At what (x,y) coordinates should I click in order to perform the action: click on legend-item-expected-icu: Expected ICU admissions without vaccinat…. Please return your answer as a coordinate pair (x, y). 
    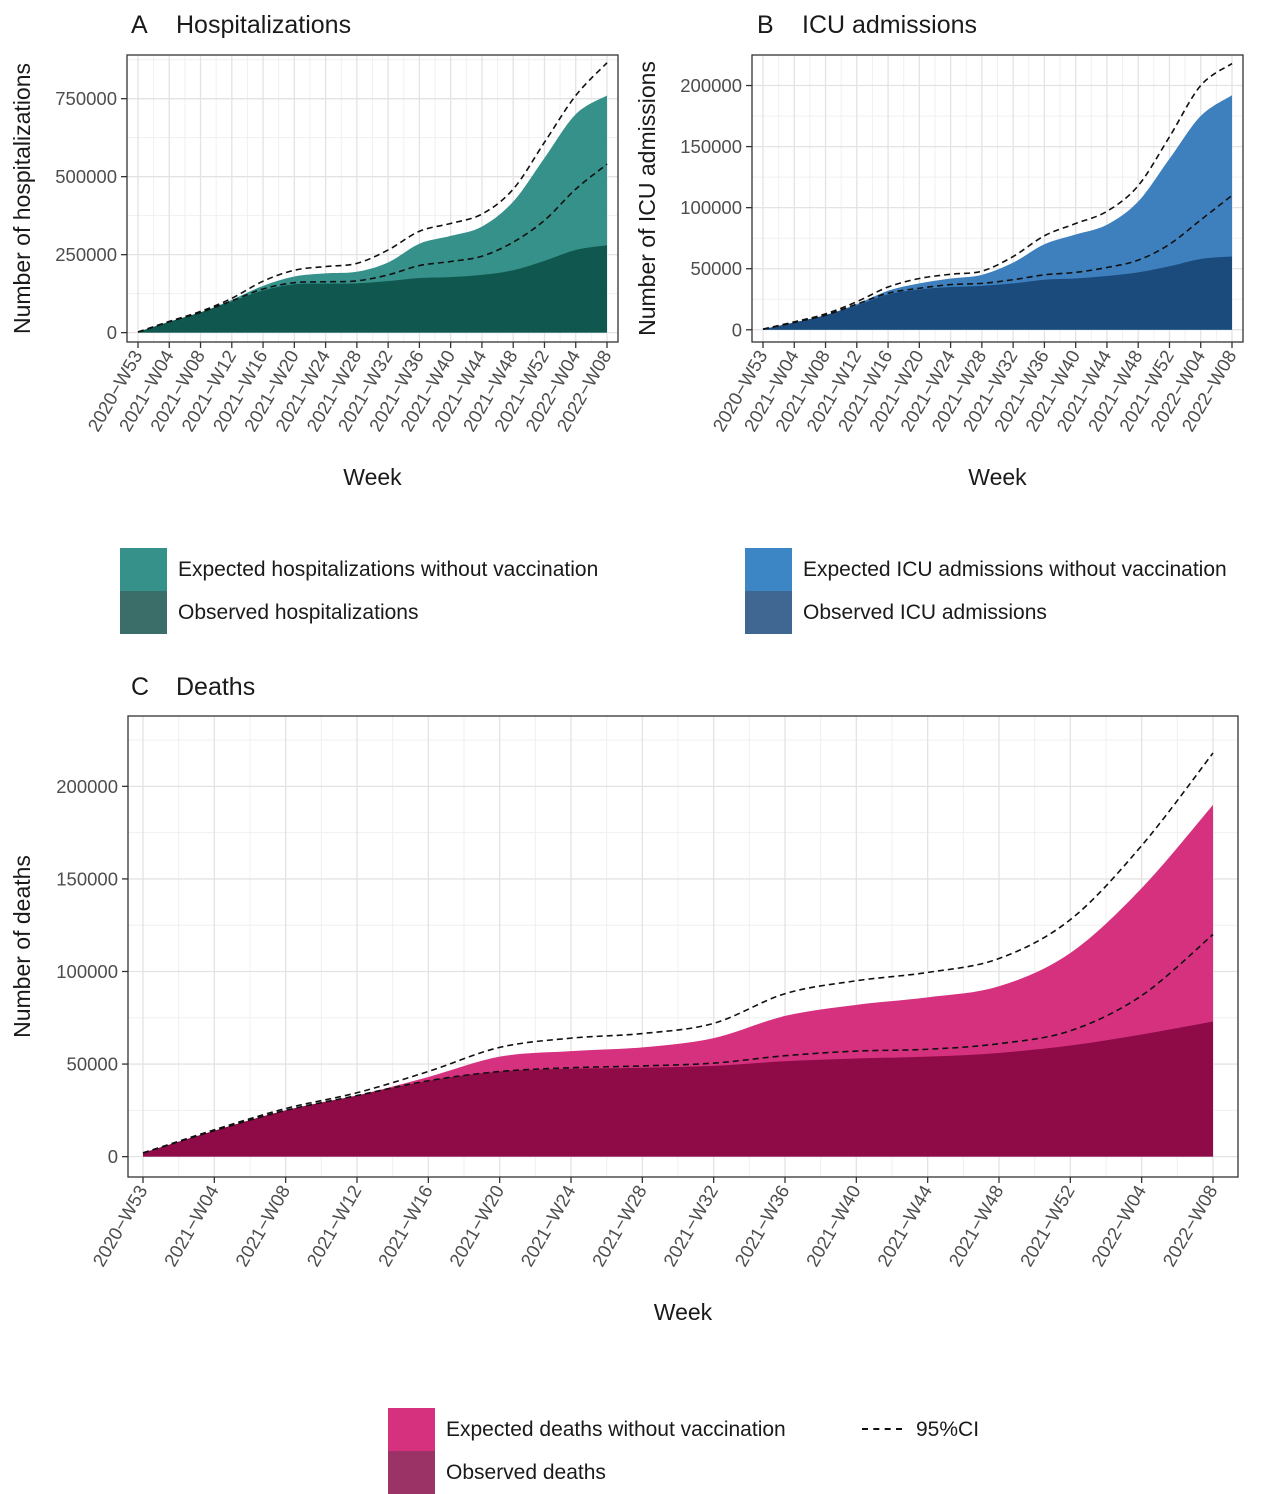
    Looking at the image, I should click on (986, 569).